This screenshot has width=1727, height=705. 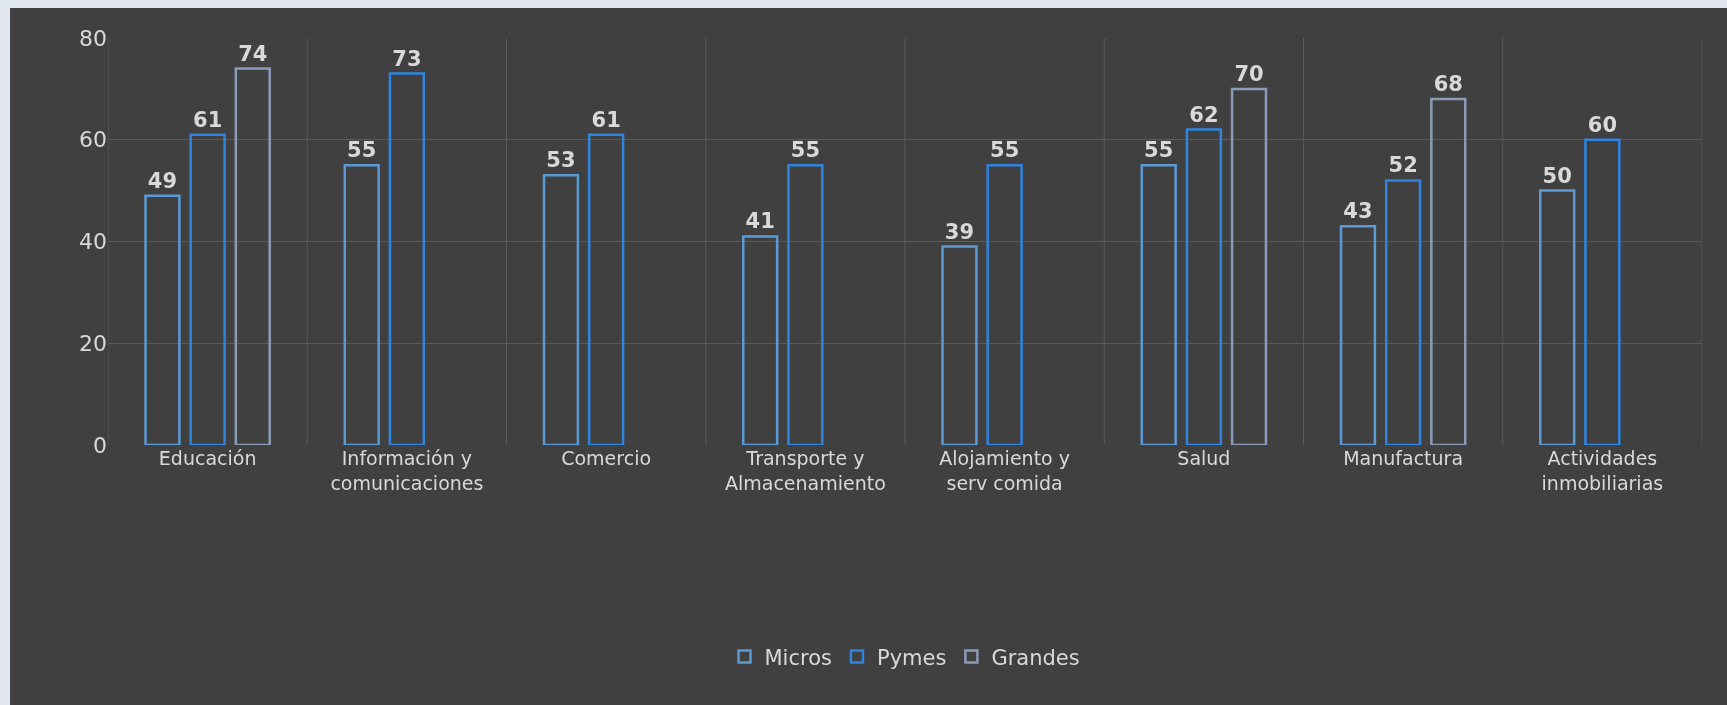 What do you see at coordinates (1403, 458) in the screenshot?
I see `x-tick-label: Manufactura` at bounding box center [1403, 458].